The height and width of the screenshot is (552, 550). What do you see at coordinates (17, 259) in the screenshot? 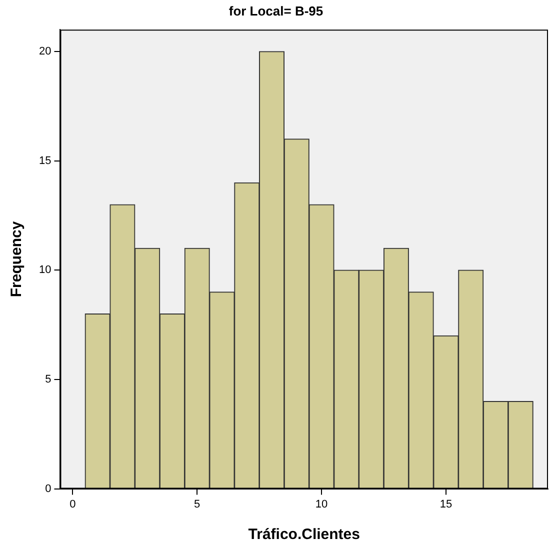
I see `y-axis-title: Frequency` at bounding box center [17, 259].